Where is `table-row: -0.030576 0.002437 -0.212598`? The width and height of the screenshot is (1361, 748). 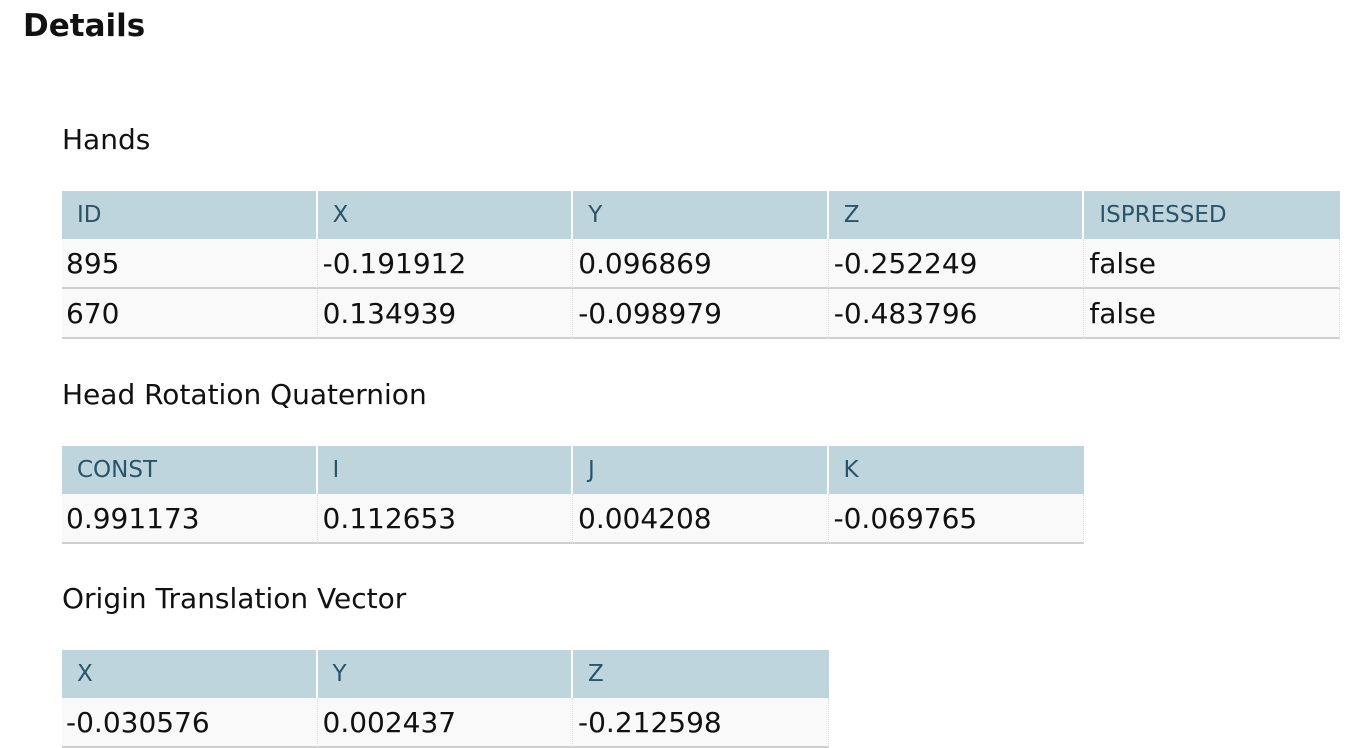 table-row: -0.030576 0.002437 -0.212598 is located at coordinates (445, 723).